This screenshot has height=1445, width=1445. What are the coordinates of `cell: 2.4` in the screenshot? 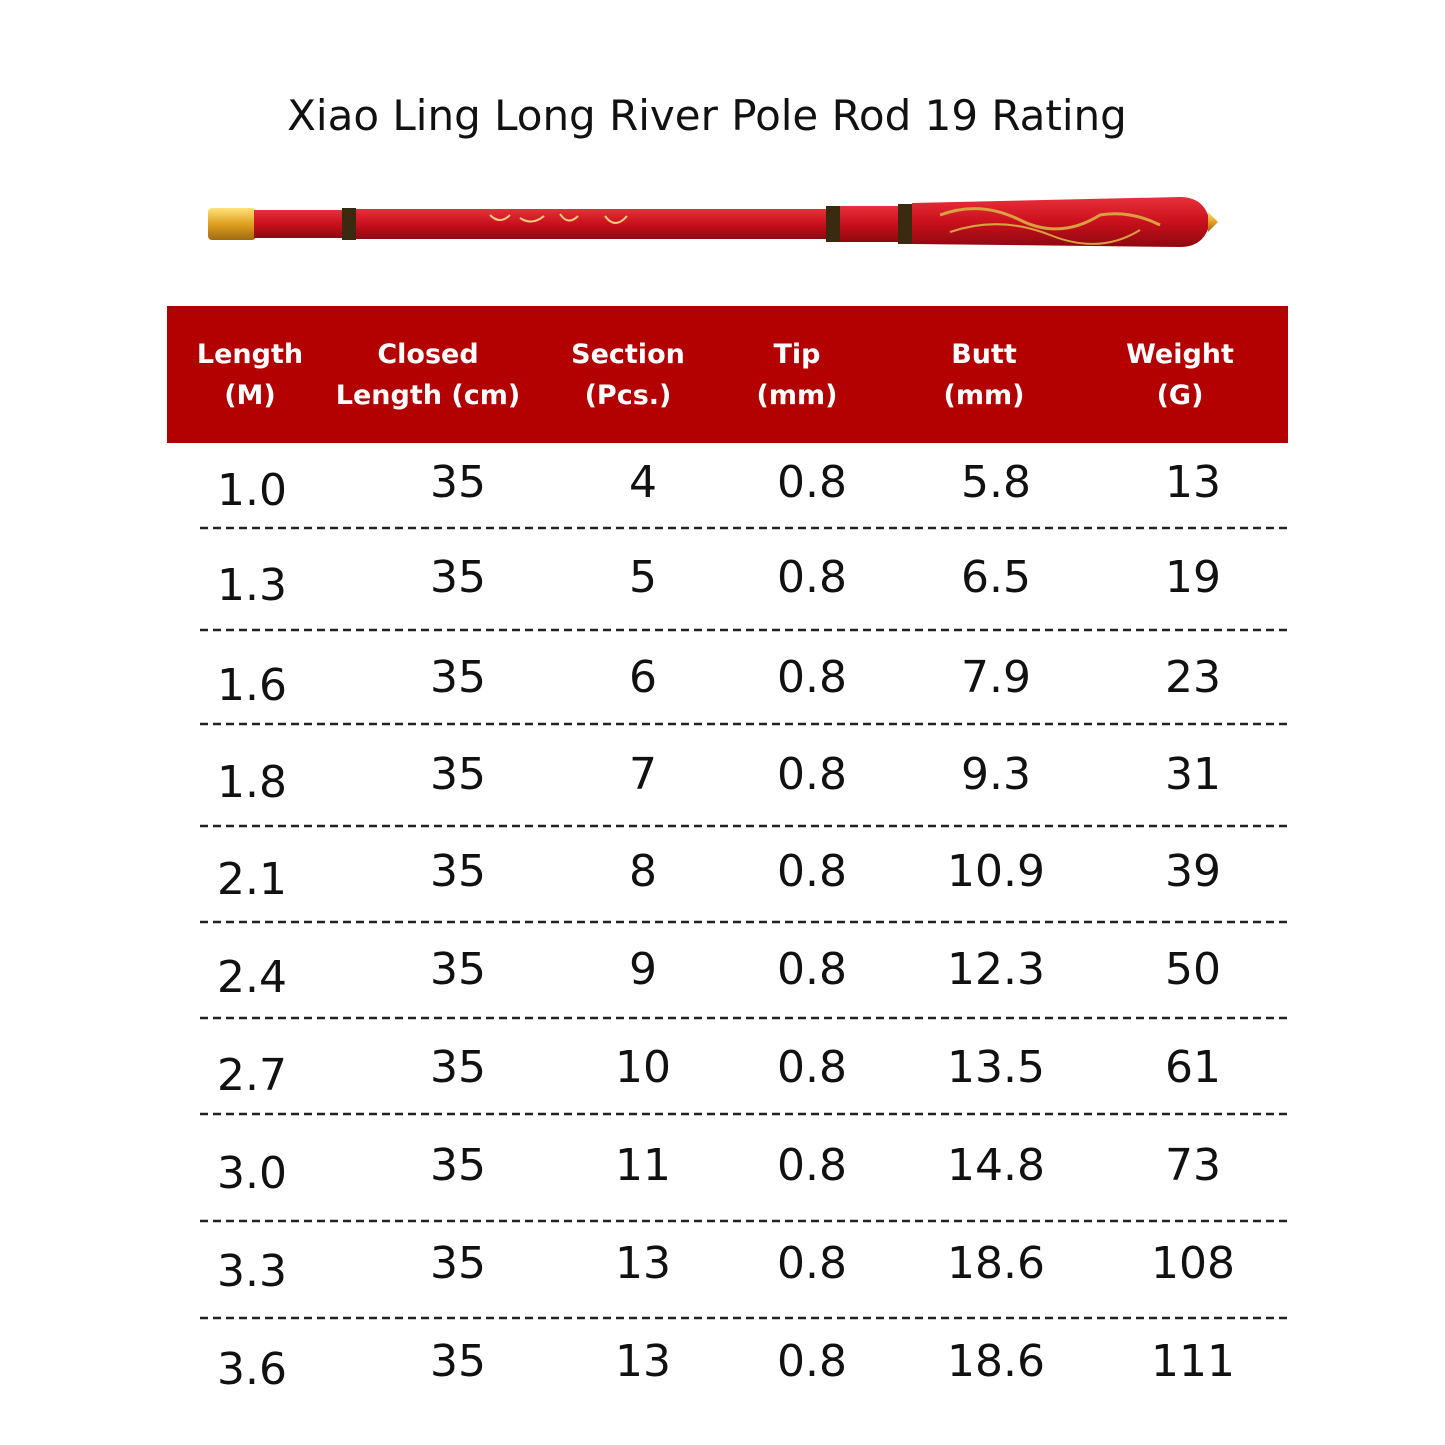 It's located at (252, 977).